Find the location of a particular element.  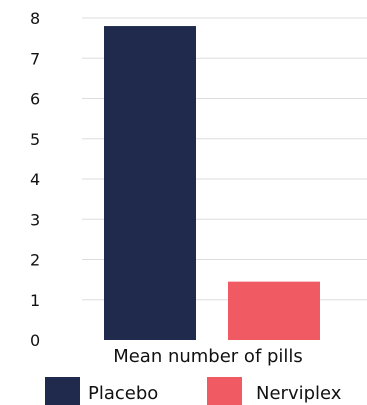

y-tick-label-4: 4 is located at coordinates (35, 179).